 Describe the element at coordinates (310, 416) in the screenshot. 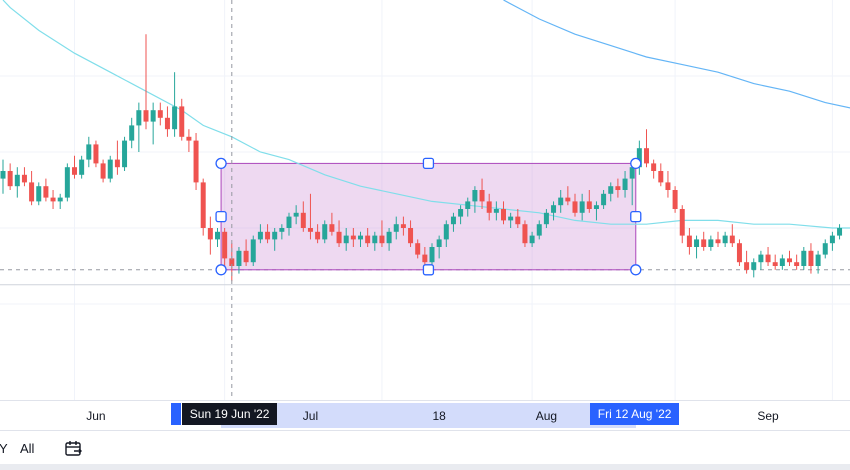

I see `time-tick-label: Jul` at that location.